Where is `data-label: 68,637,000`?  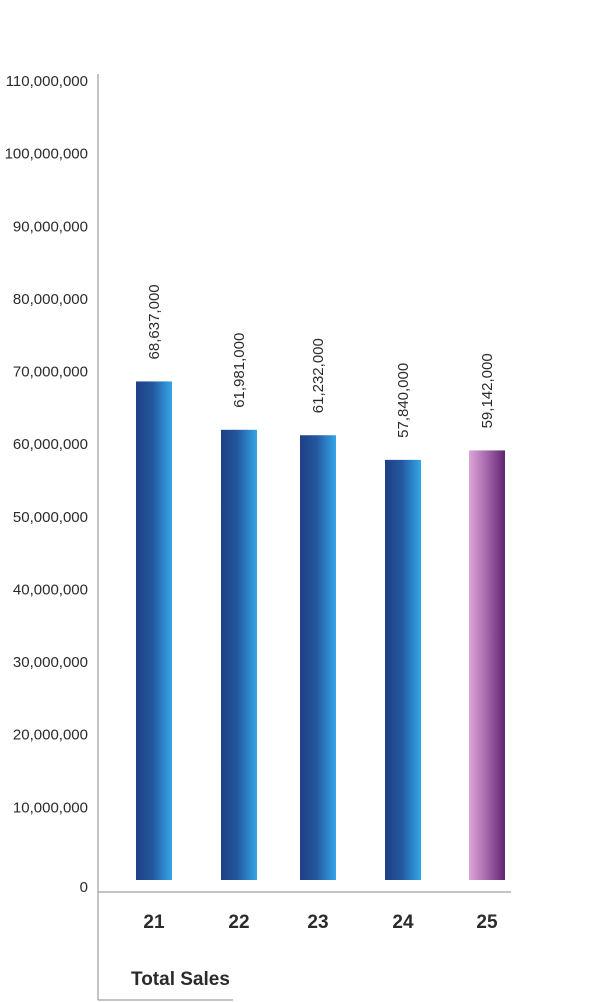 data-label: 68,637,000 is located at coordinates (154, 321).